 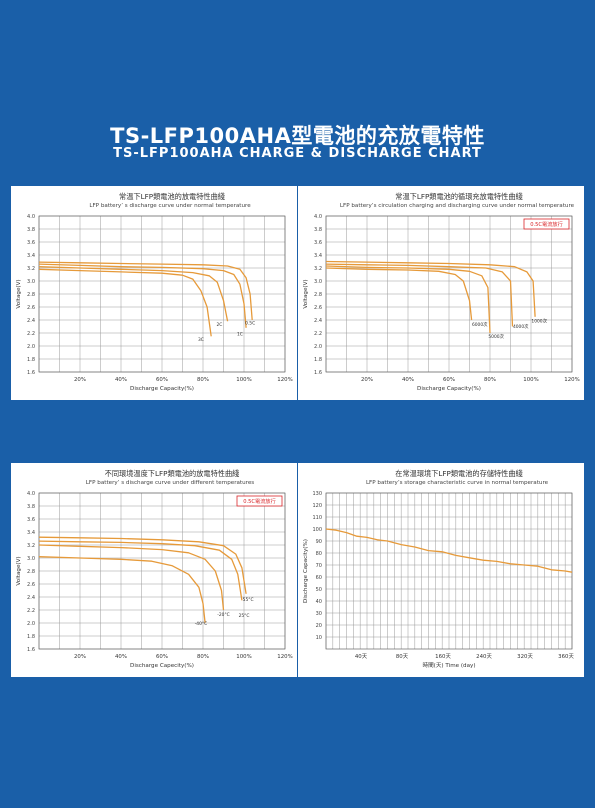 I want to click on x-tick-label: 80天, so click(x=402, y=656).